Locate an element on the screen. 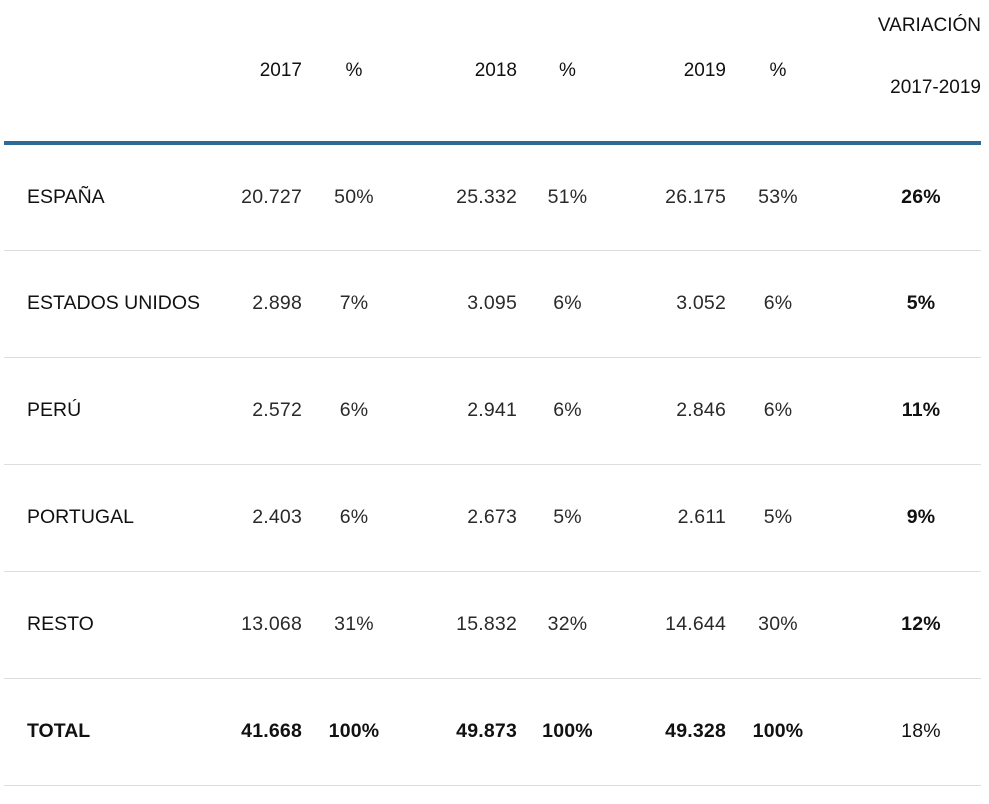 The height and width of the screenshot is (804, 989). header-country is located at coordinates (106, 71).